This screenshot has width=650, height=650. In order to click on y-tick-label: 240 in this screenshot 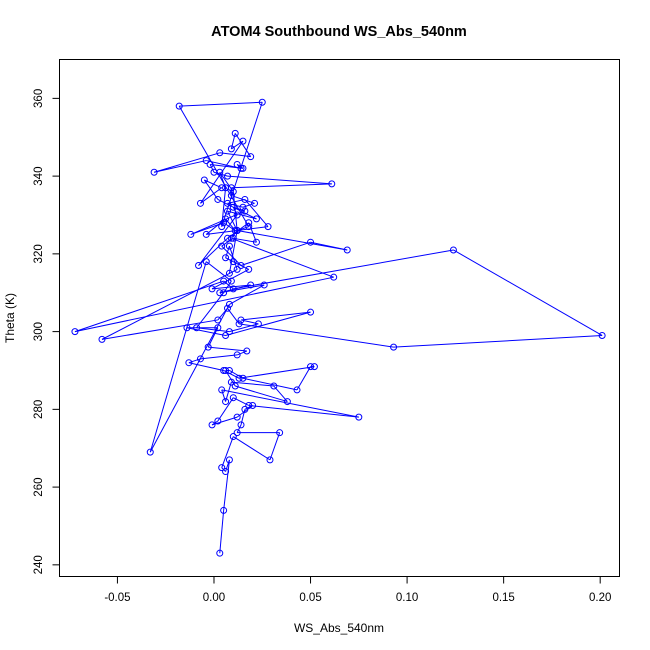, I will do `click(39, 564)`.